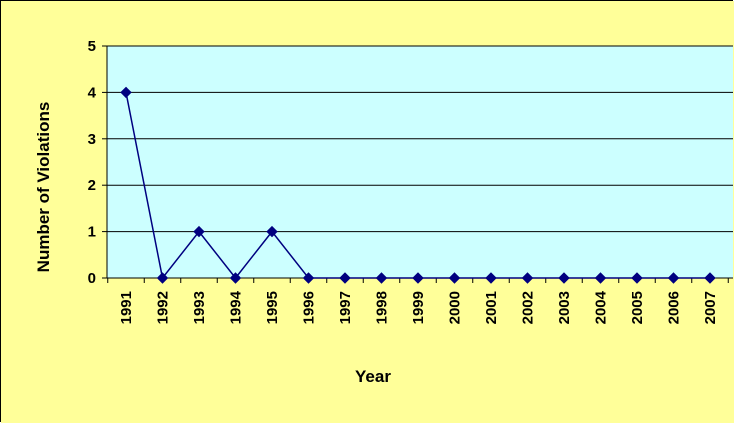 The width and height of the screenshot is (736, 426). Describe the element at coordinates (236, 307) in the screenshot. I see `x-tick-label: 1994` at that location.